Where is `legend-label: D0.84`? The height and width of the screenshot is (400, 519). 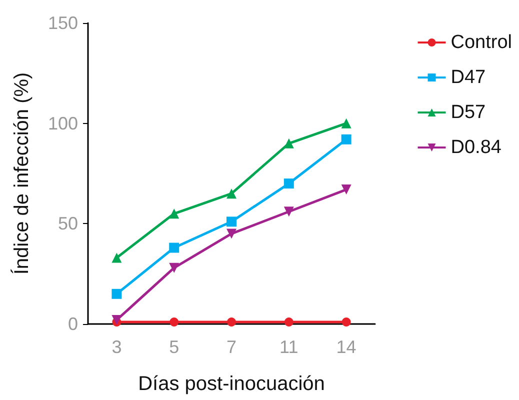
legend-label: D0.84 is located at coordinates (476, 147).